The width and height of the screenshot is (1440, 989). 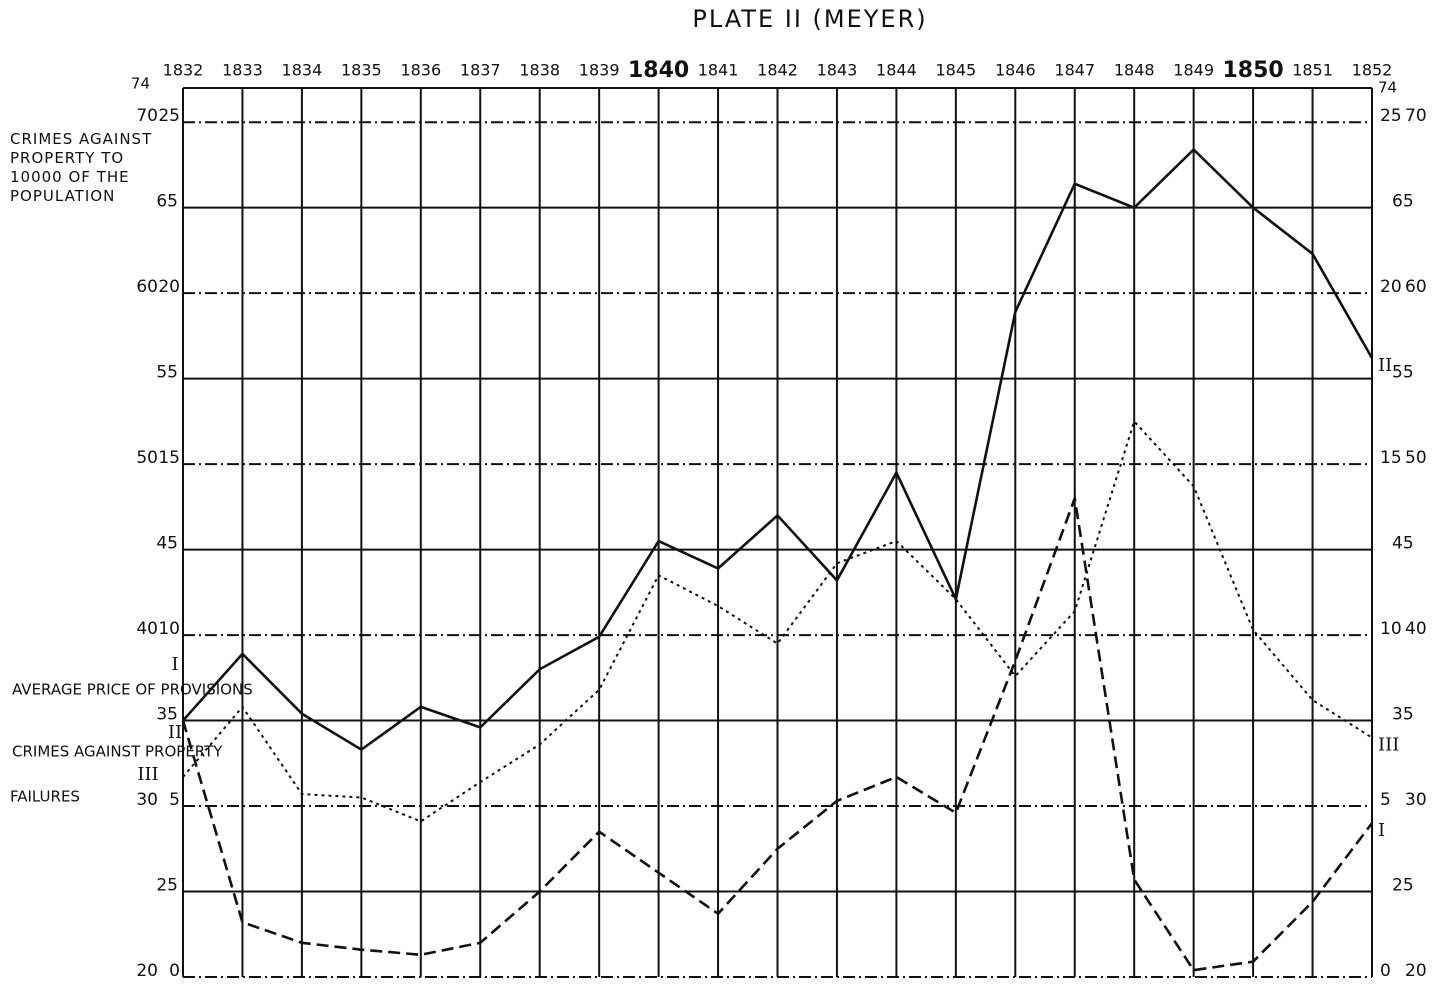 What do you see at coordinates (1372, 70) in the screenshot?
I see `x-tick-label: 1852` at bounding box center [1372, 70].